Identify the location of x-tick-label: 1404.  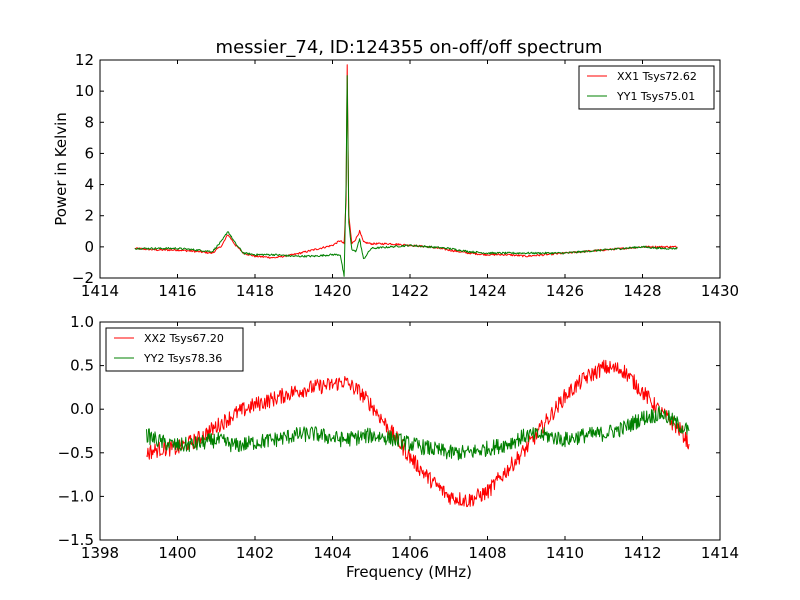
(332, 553).